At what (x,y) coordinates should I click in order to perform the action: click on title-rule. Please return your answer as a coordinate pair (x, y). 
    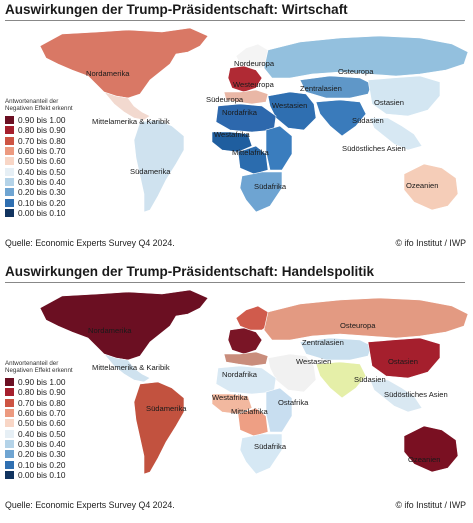
    Looking at the image, I should click on (235, 20).